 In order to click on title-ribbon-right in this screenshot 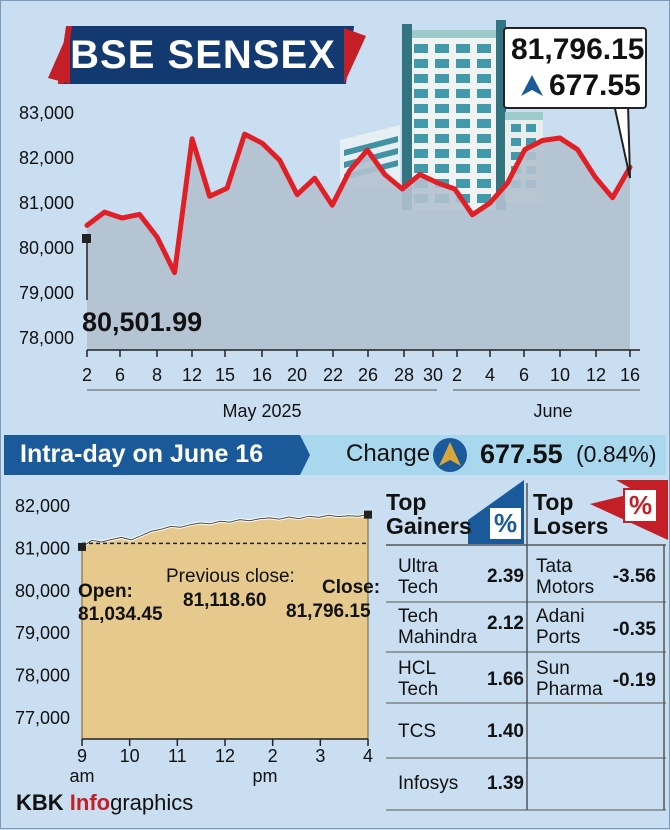, I will do `click(355, 56)`.